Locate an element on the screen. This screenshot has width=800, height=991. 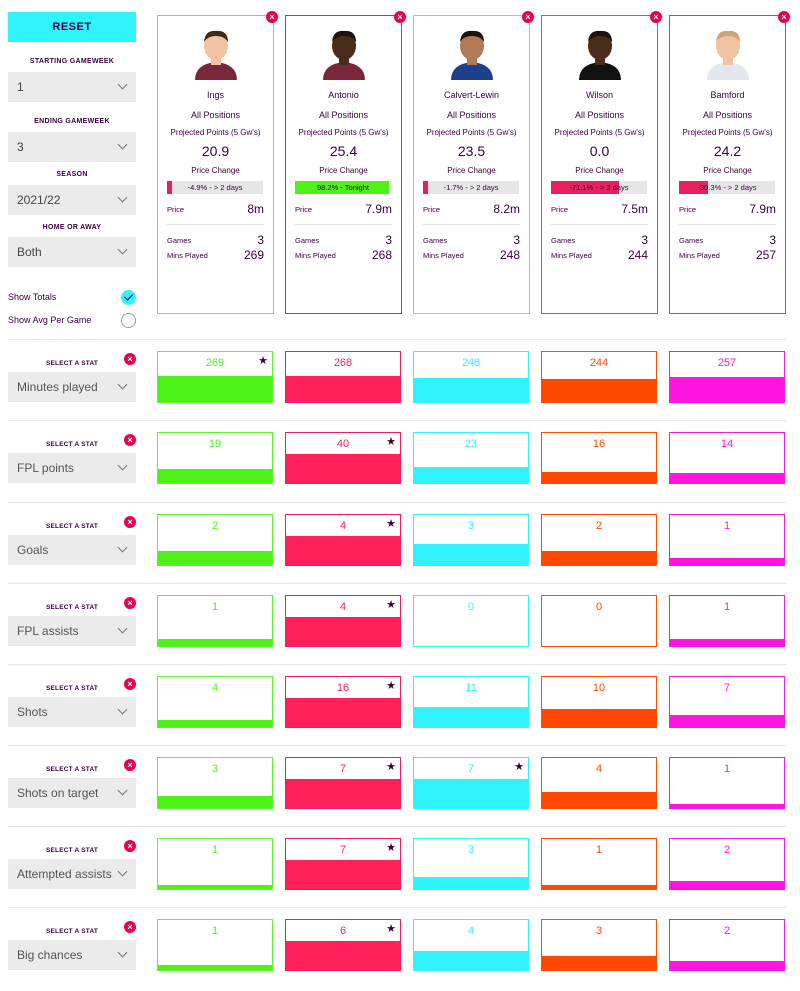
stat-value: 40 is located at coordinates (343, 444).